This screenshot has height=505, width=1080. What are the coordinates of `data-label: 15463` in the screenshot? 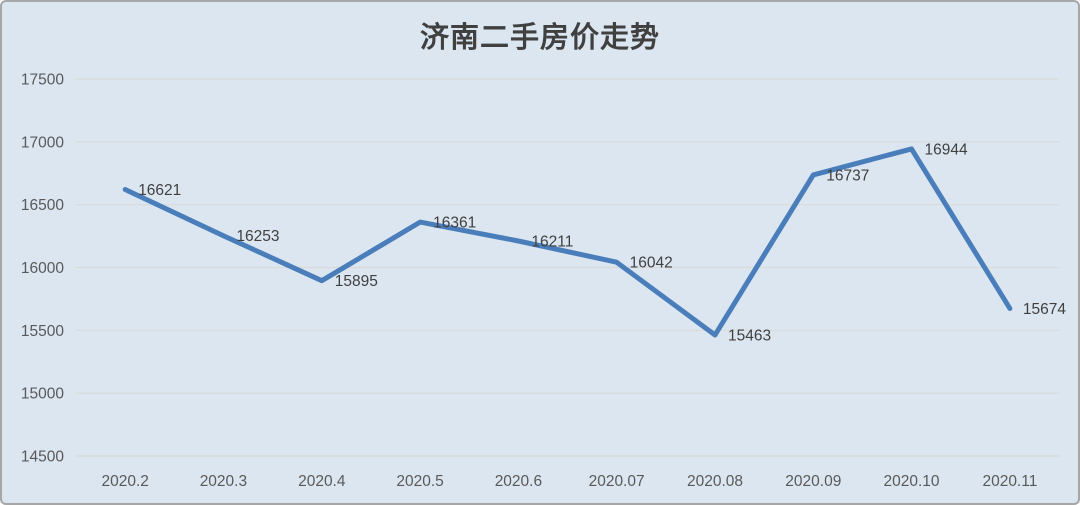 It's located at (749, 336).